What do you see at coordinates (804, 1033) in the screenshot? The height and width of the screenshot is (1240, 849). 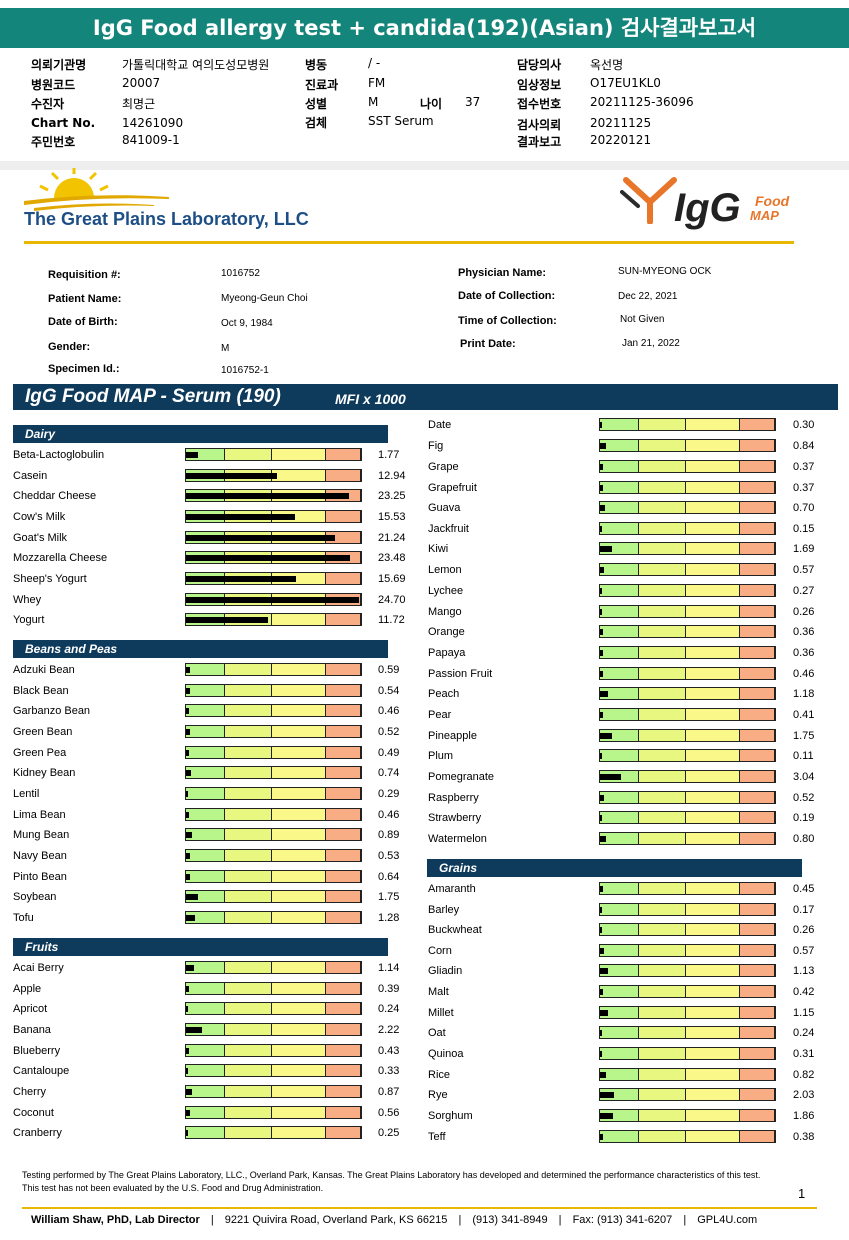 I see `food-value: 0.24` at bounding box center [804, 1033].